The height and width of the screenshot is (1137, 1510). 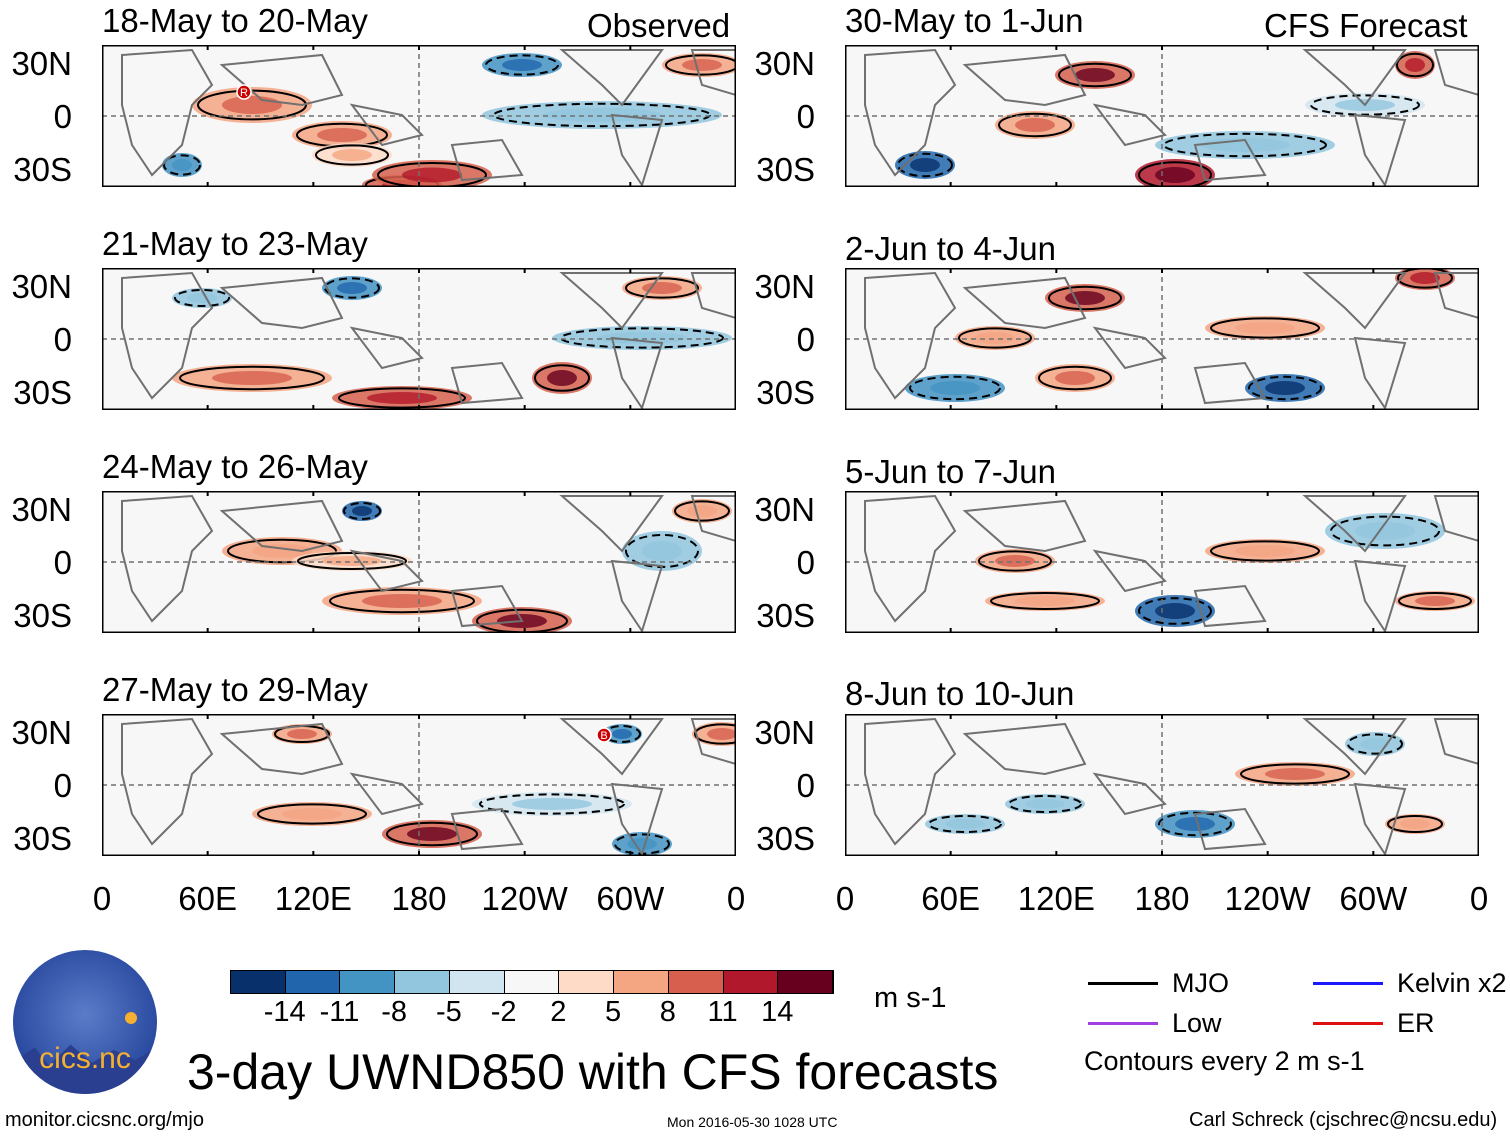 I want to click on cics-logo: cics.nc, so click(x=85, y=1022).